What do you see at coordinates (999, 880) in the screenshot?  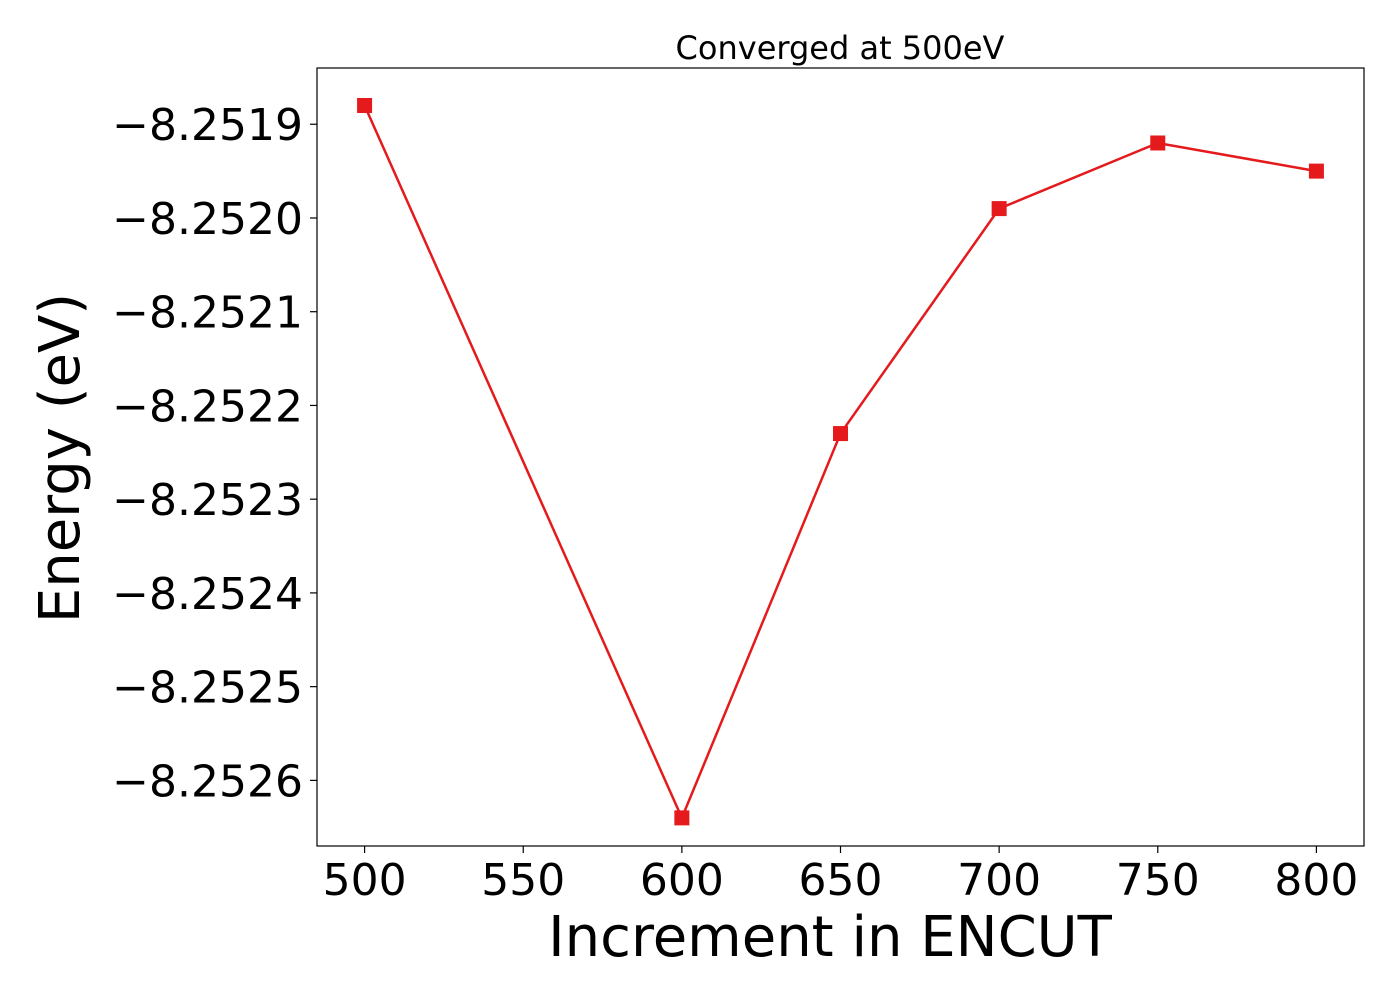 I see `x-tick-label: 700` at bounding box center [999, 880].